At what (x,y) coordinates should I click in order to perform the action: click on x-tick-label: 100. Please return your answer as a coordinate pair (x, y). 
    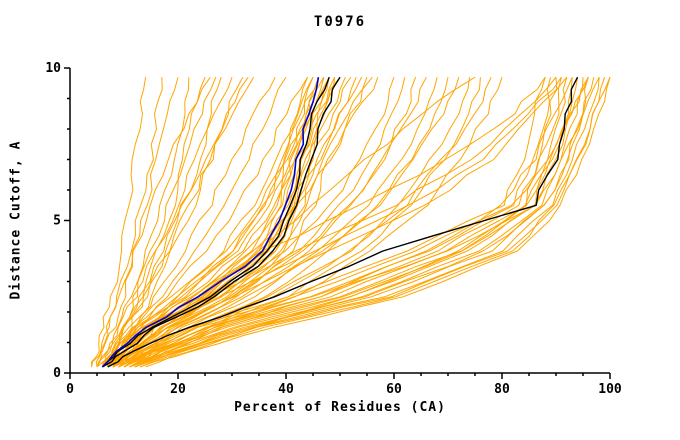
    Looking at the image, I should click on (610, 389).